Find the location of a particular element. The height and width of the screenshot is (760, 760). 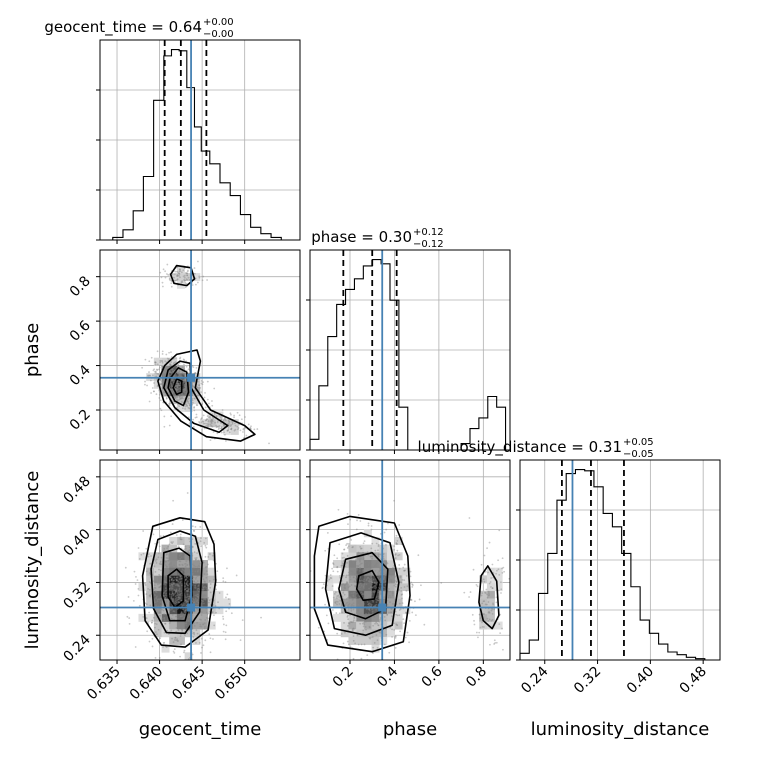

hist-geocent_time is located at coordinates (197, 144).